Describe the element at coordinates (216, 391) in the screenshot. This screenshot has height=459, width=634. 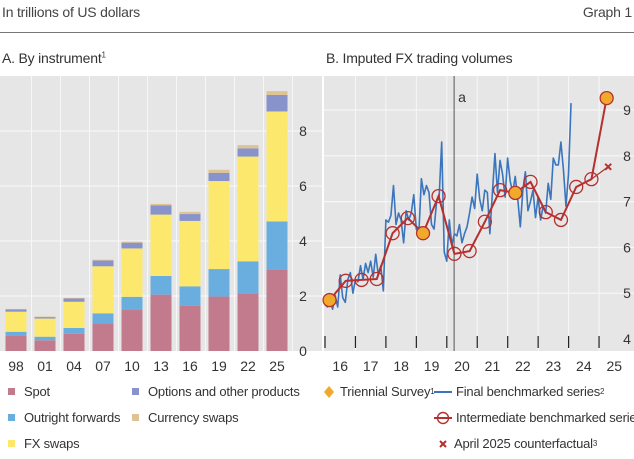
I see `legend-item-options: Options and other products` at that location.